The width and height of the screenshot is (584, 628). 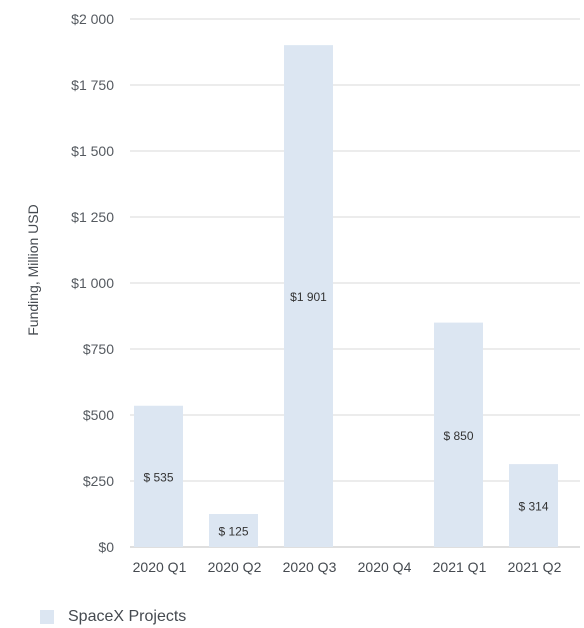 I want to click on y-tick-label: $250, so click(x=98, y=481).